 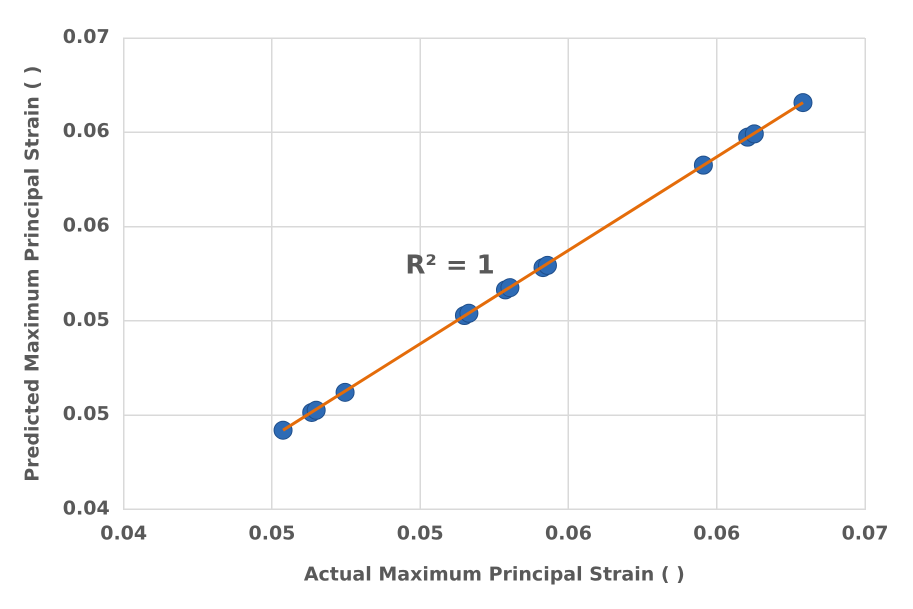 I want to click on x-tick-label: 0.04, so click(x=124, y=533).